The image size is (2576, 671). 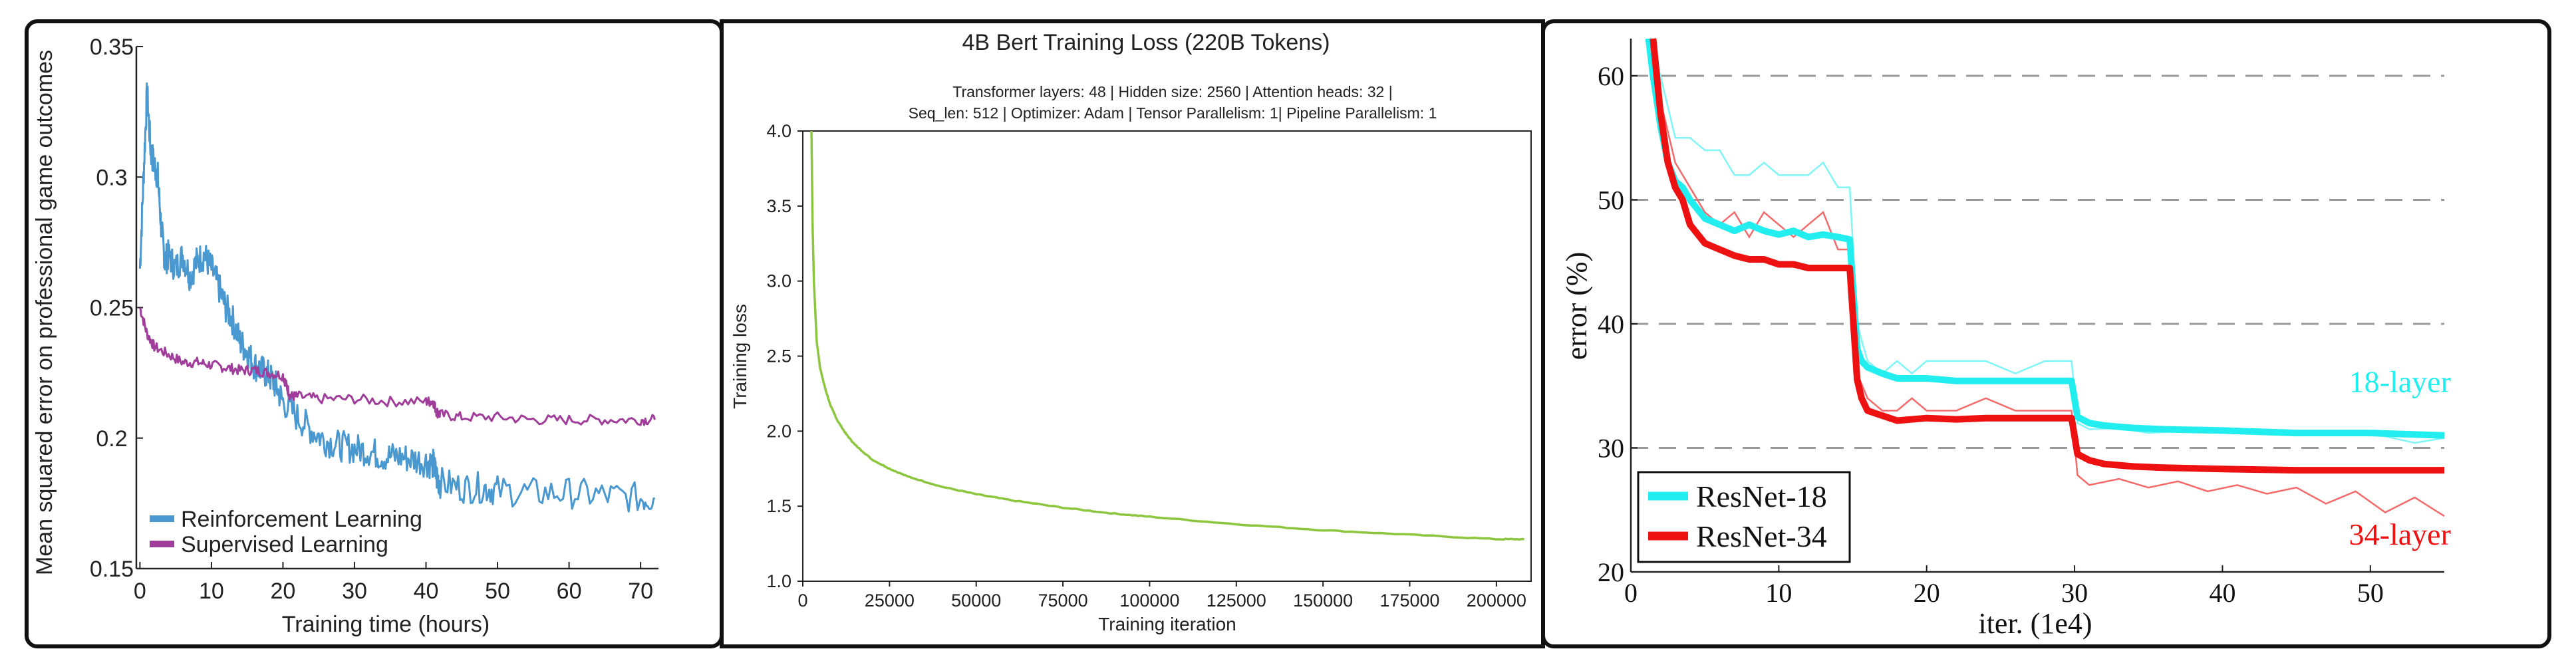 What do you see at coordinates (1167, 624) in the screenshot?
I see `x-axis-label: Training iteration` at bounding box center [1167, 624].